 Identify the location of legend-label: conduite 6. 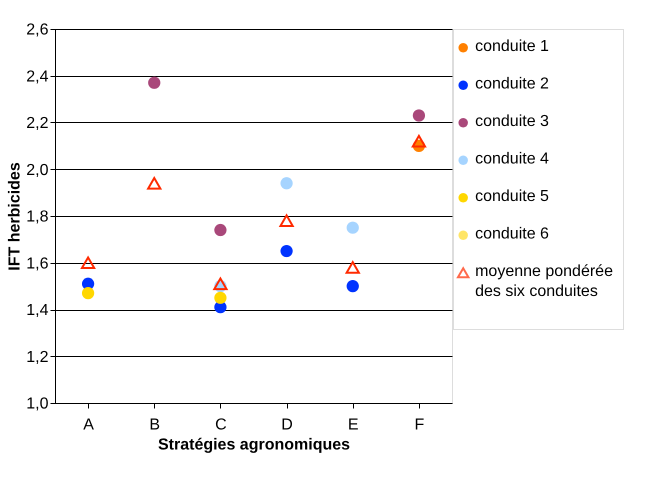
(512, 233).